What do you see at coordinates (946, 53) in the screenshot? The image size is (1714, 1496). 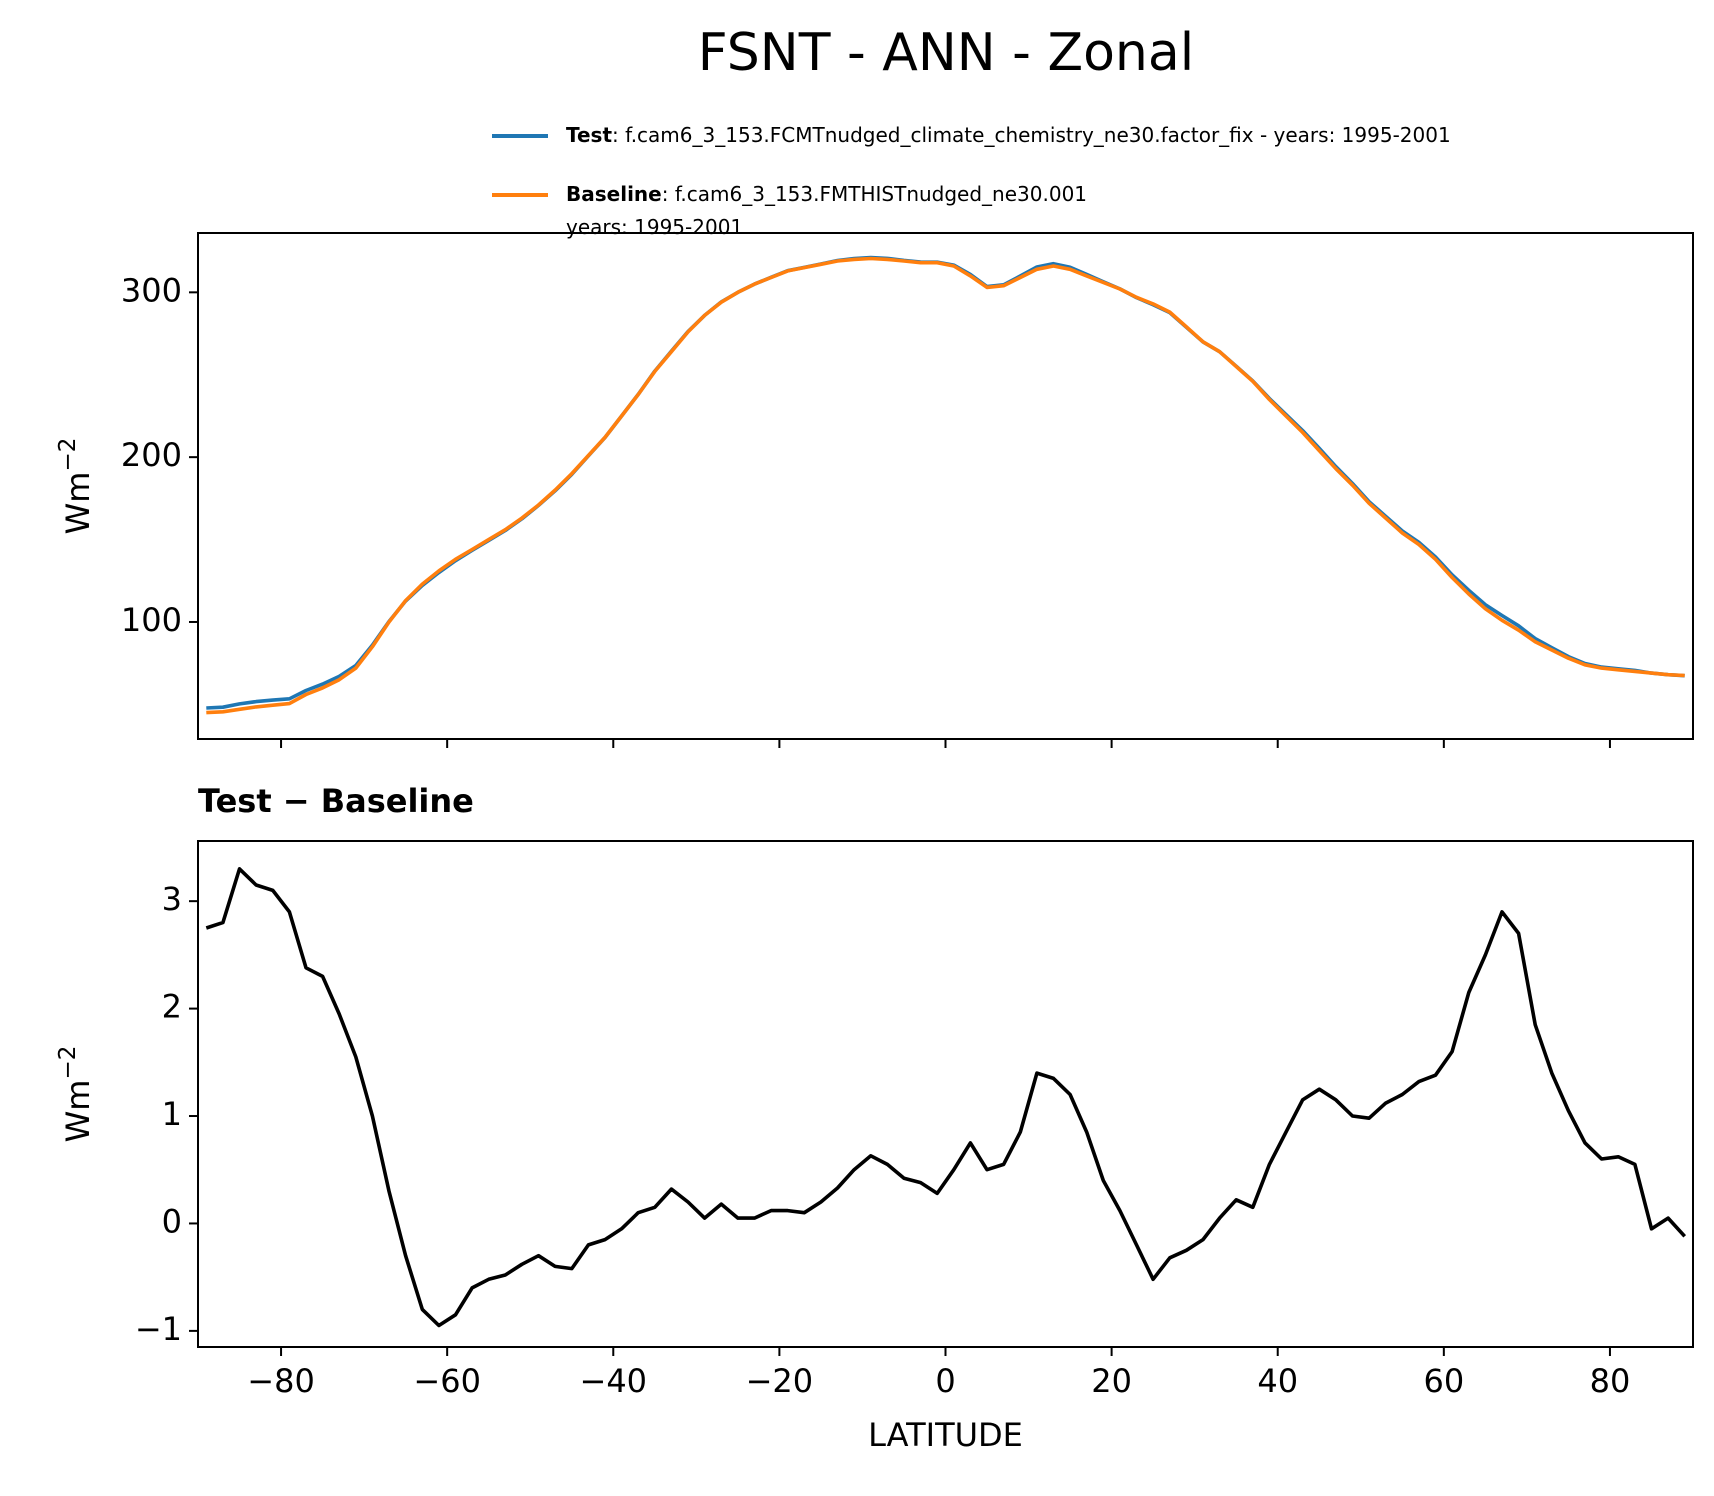 I see `figure-title: FSNT - ANN - Zonal` at bounding box center [946, 53].